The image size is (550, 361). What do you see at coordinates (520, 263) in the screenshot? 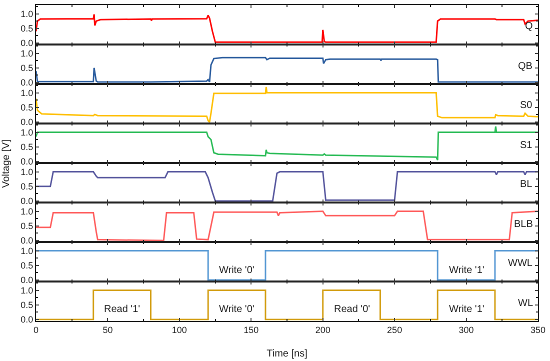
I see `series-label: WWL` at bounding box center [520, 263].